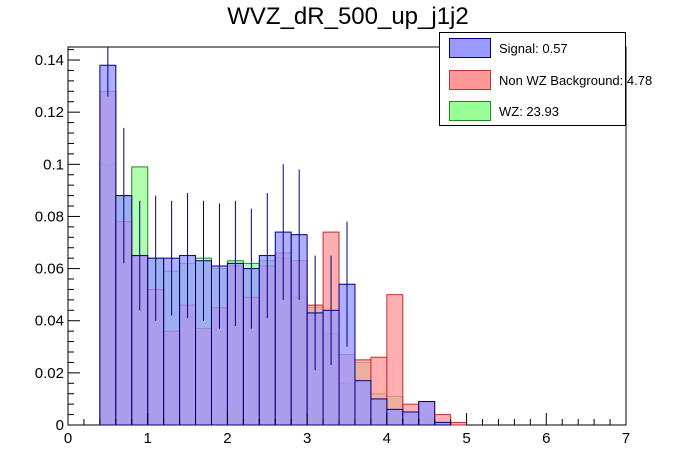 The image size is (696, 472). What do you see at coordinates (49, 321) in the screenshot?
I see `y-tick-label-2: 0.04` at bounding box center [49, 321].